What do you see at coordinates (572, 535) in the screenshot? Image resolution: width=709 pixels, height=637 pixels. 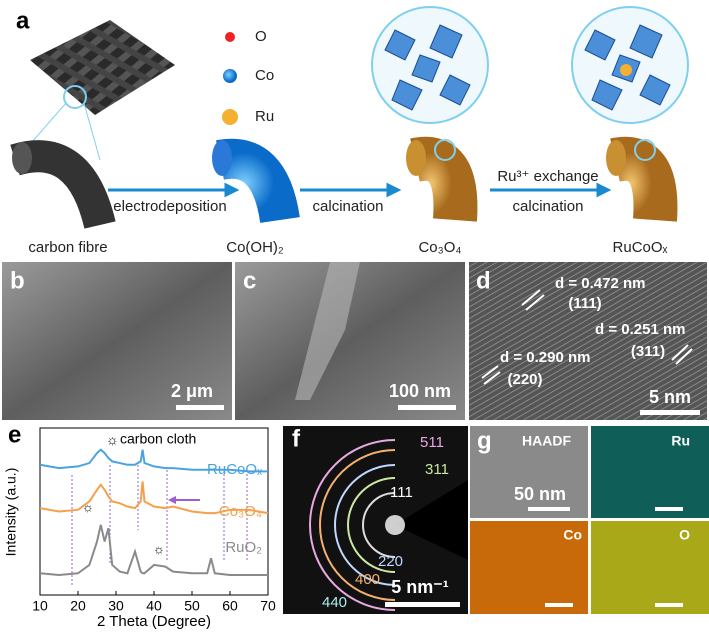 I see `map-label: Co` at bounding box center [572, 535].